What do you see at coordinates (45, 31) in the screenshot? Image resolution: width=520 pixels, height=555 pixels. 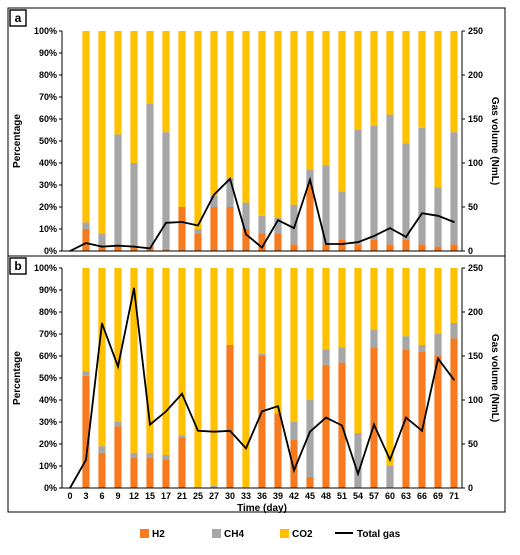 I see `y-tick-label: 100%` at bounding box center [45, 31].